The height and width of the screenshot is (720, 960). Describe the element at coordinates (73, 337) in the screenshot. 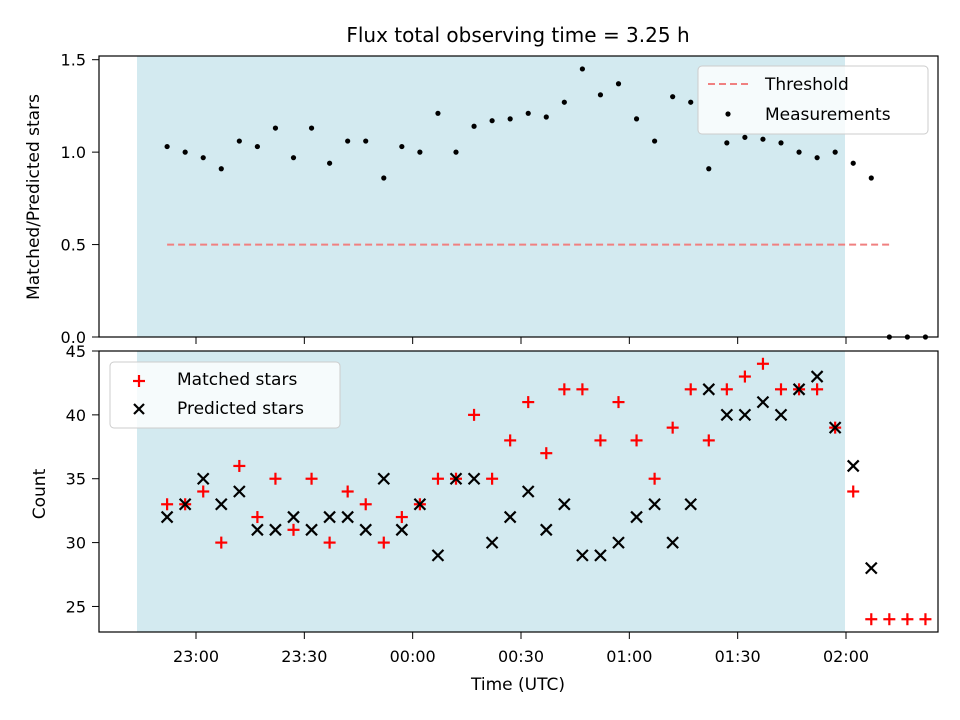

I see `top-y-tick-label: 0.0` at that location.